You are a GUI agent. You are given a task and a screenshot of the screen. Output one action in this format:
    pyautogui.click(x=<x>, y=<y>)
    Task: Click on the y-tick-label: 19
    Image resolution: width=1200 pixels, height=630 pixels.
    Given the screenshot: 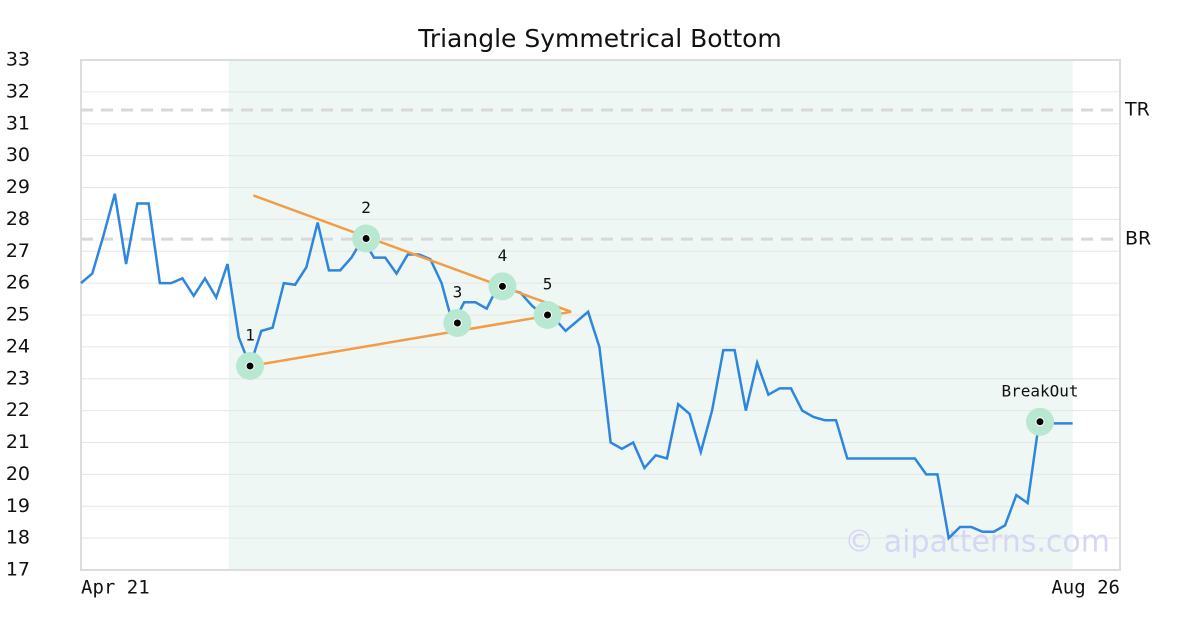 What is the action you would take?
    pyautogui.click(x=18, y=506)
    